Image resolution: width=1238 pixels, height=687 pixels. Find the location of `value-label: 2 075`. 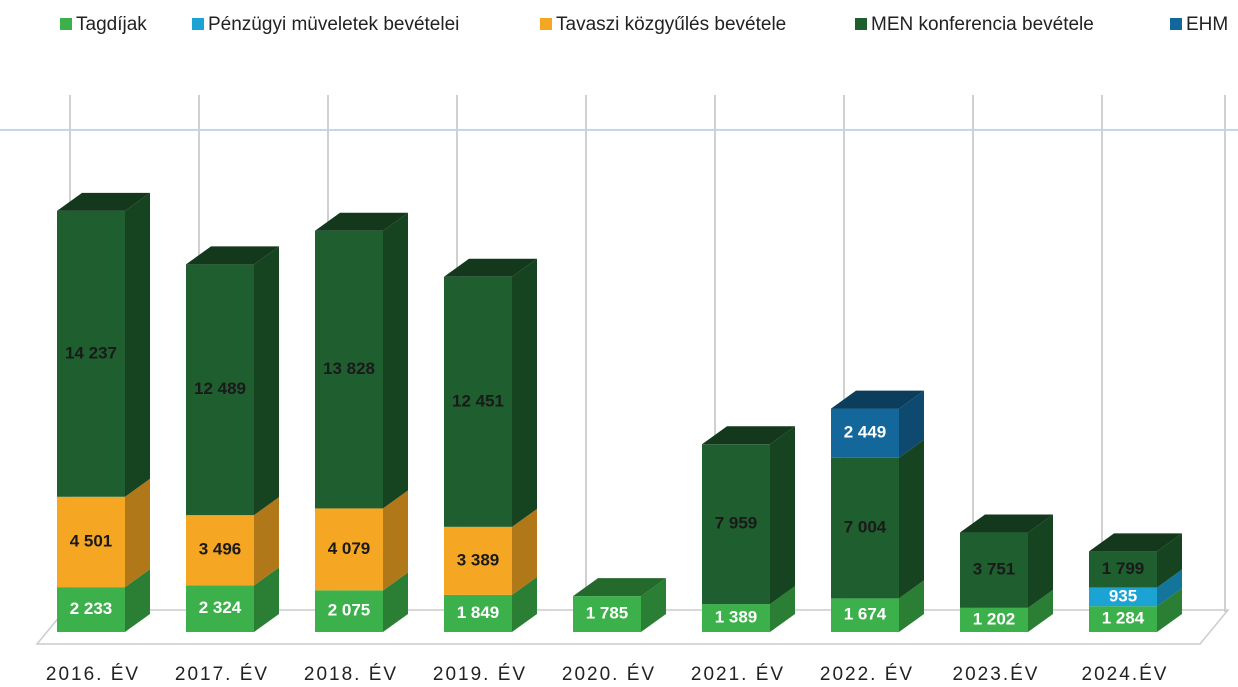

value-label: 2 075 is located at coordinates (349, 610).